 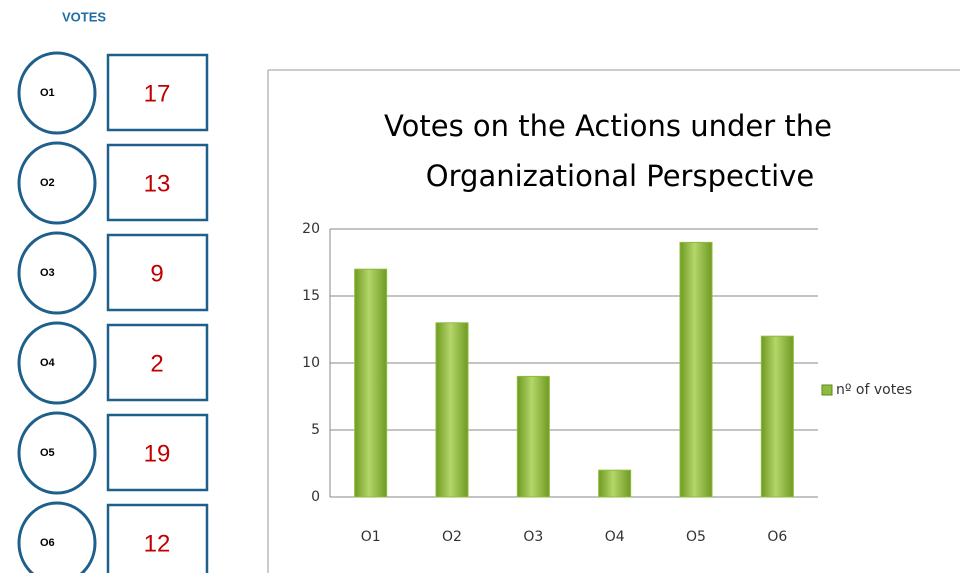 What do you see at coordinates (620, 176) in the screenshot?
I see `chart-subtitle: Organizational Perspective` at bounding box center [620, 176].